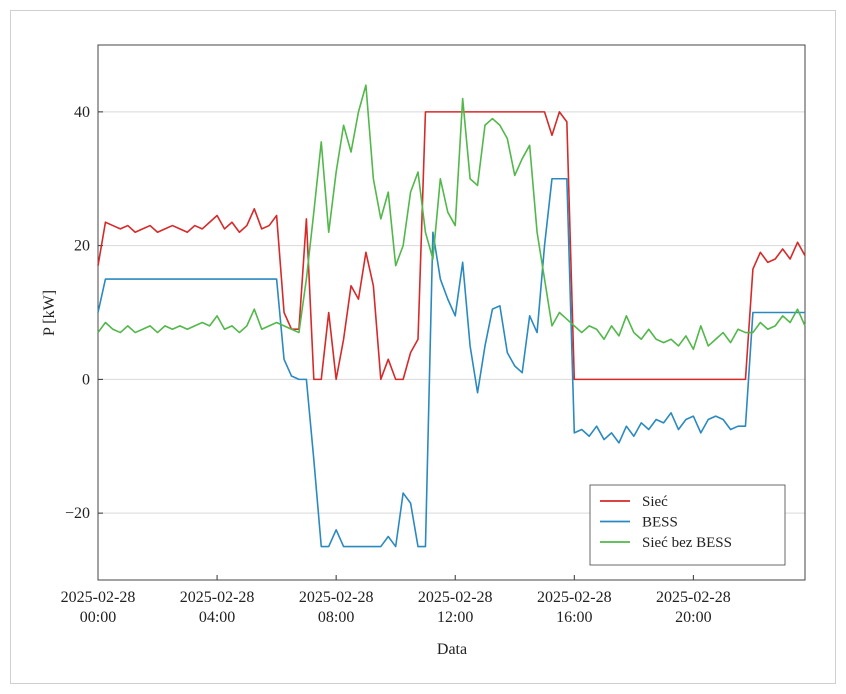 The width and height of the screenshot is (846, 694). Describe the element at coordinates (660, 523) in the screenshot. I see `legend-label: BESS` at that location.